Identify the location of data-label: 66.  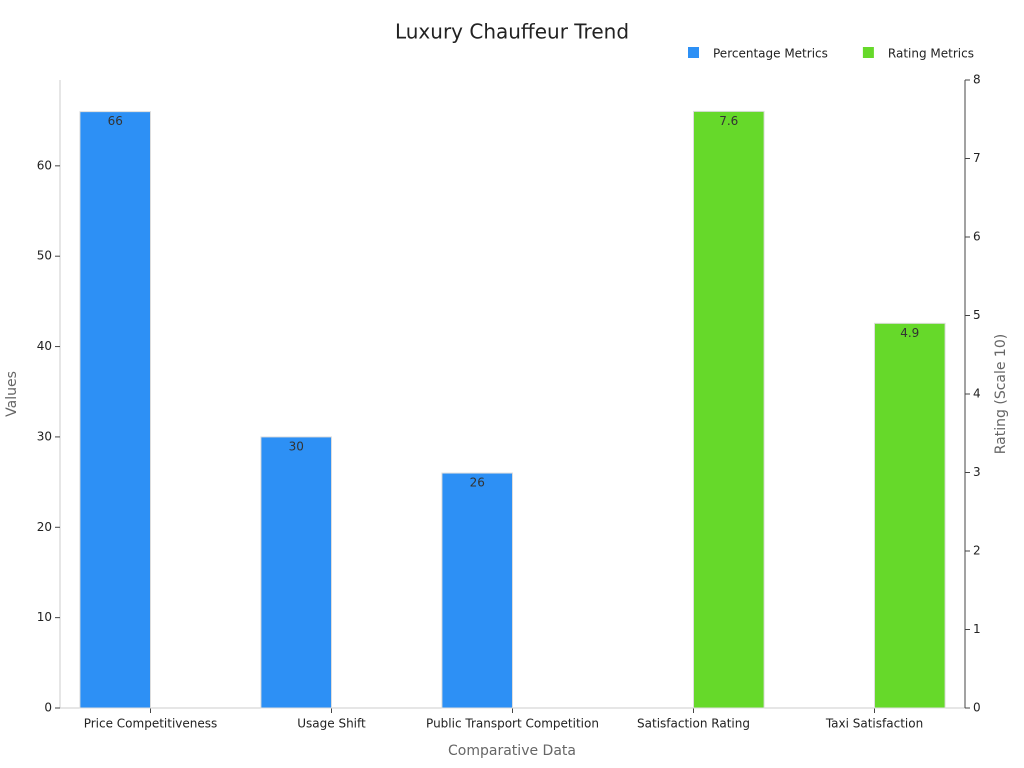
(115, 121).